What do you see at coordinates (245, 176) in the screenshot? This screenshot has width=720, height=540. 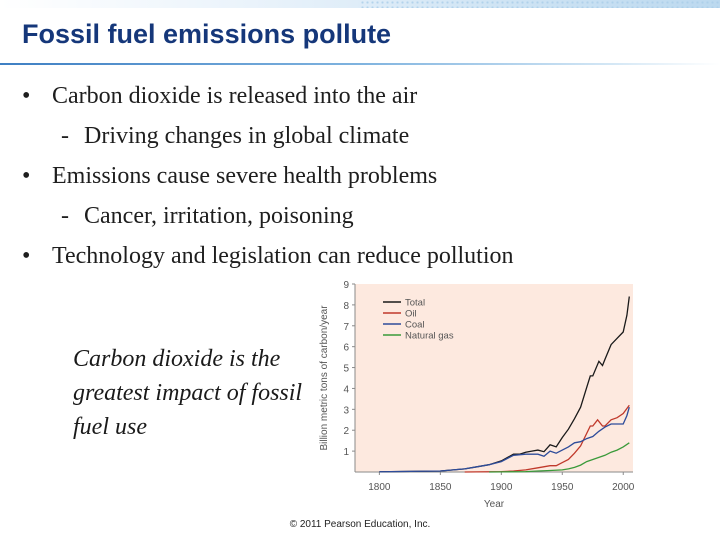 I see `bullet-text: Emissions cause severe health problems` at bounding box center [245, 176].